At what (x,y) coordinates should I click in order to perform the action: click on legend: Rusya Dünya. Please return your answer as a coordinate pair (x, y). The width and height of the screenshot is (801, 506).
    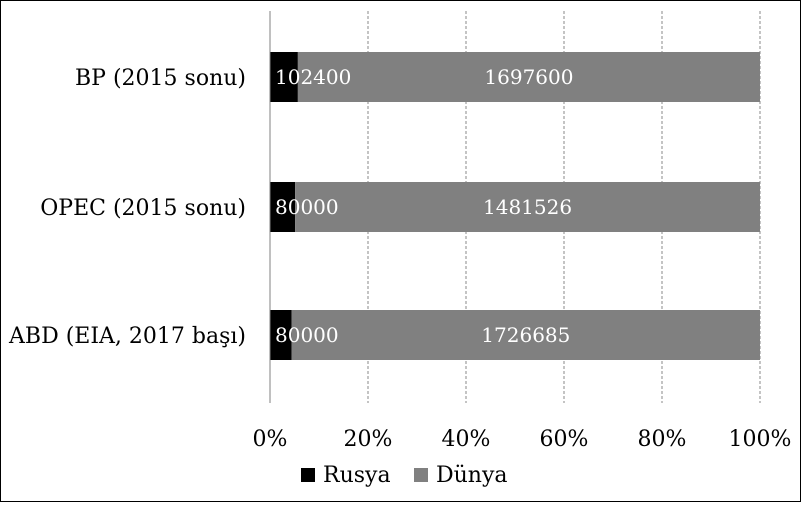
    Looking at the image, I should click on (404, 475).